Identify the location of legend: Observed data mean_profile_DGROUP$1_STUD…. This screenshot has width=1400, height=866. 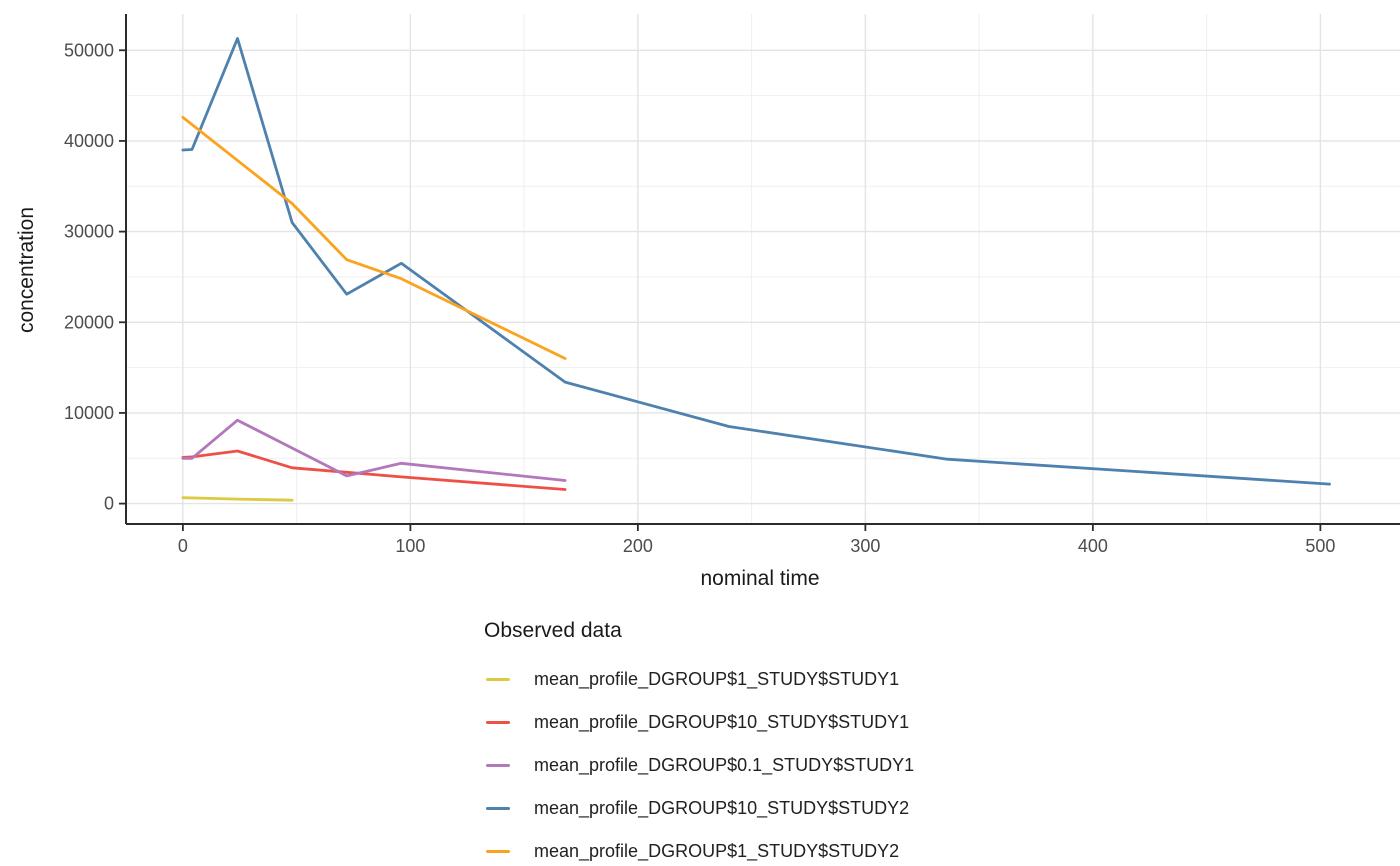
(699, 742).